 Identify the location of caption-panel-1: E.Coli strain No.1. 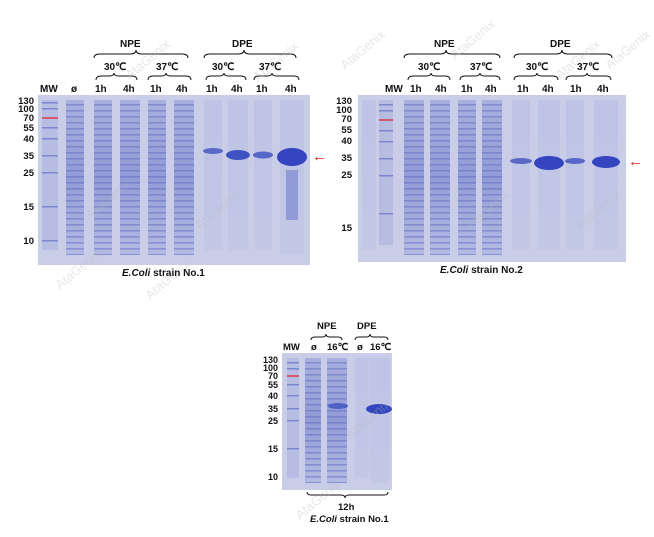
(163, 273).